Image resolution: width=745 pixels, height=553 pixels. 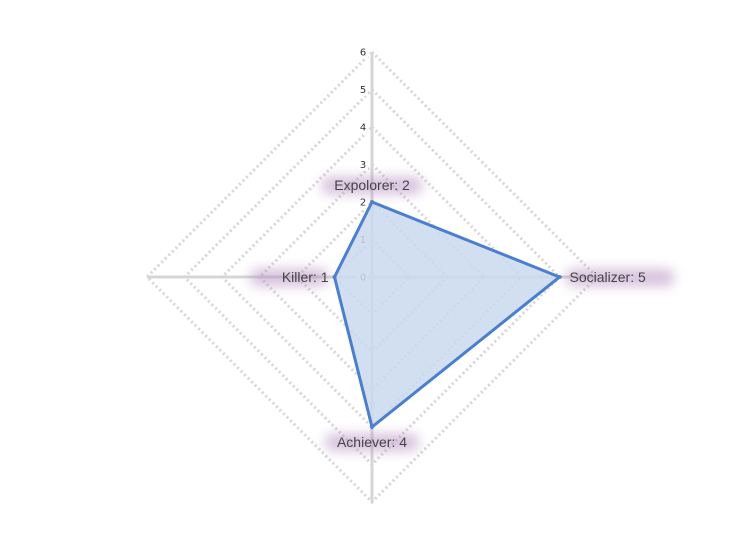 I want to click on data-point-socializer, so click(x=559, y=277).